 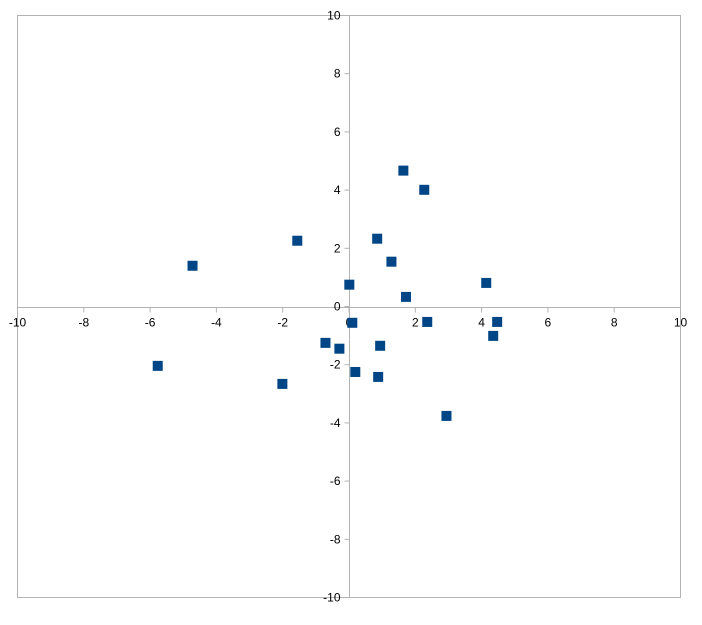 I want to click on x-tick-label: 6, so click(x=548, y=323).